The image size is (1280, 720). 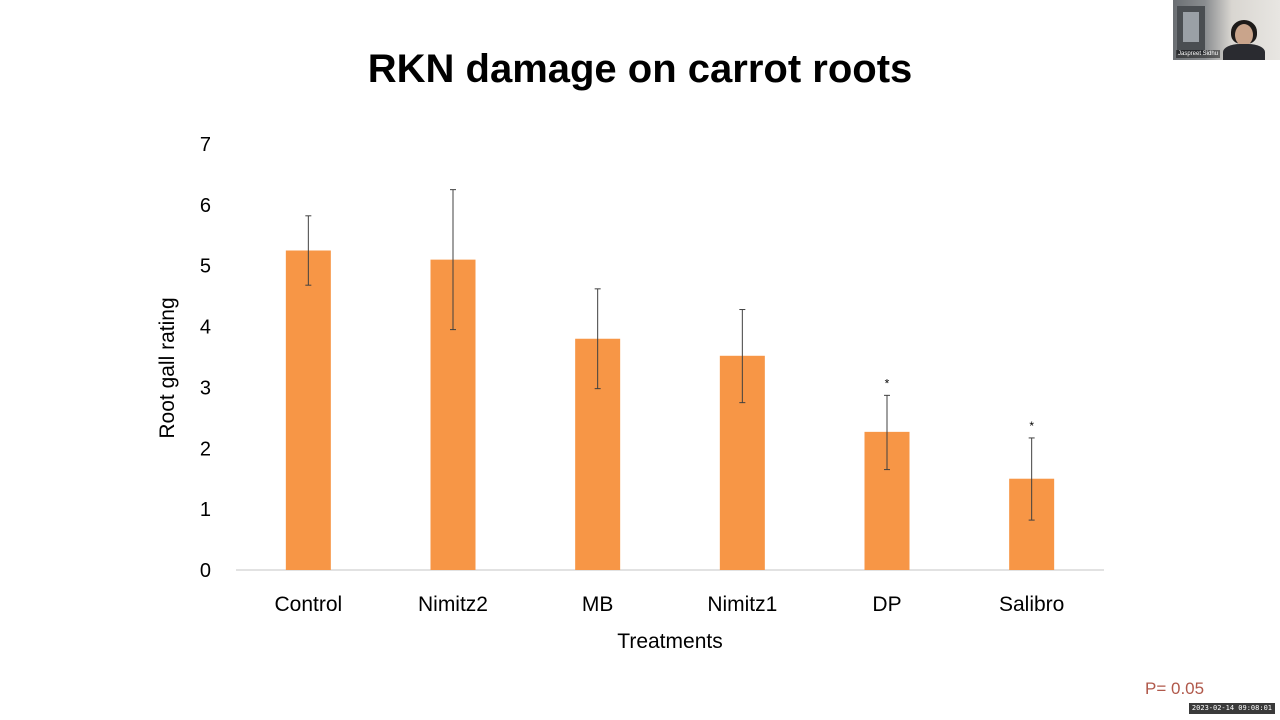 What do you see at coordinates (308, 604) in the screenshot?
I see `x-tick-label: Control` at bounding box center [308, 604].